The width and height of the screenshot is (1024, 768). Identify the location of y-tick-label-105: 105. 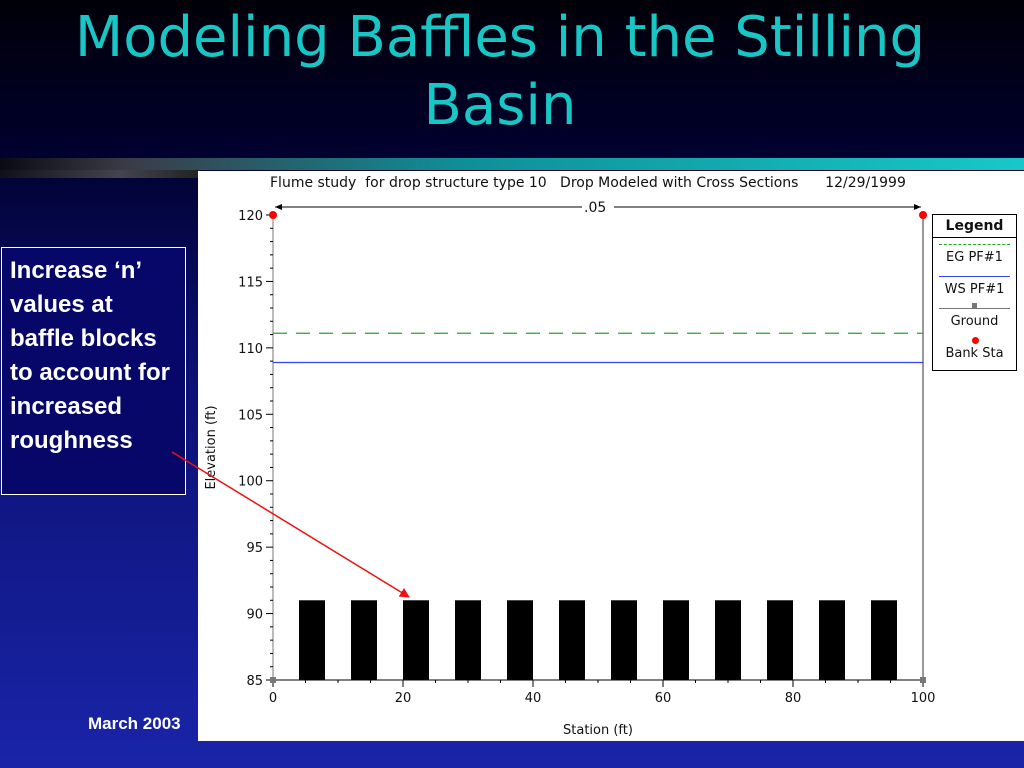
(250, 415).